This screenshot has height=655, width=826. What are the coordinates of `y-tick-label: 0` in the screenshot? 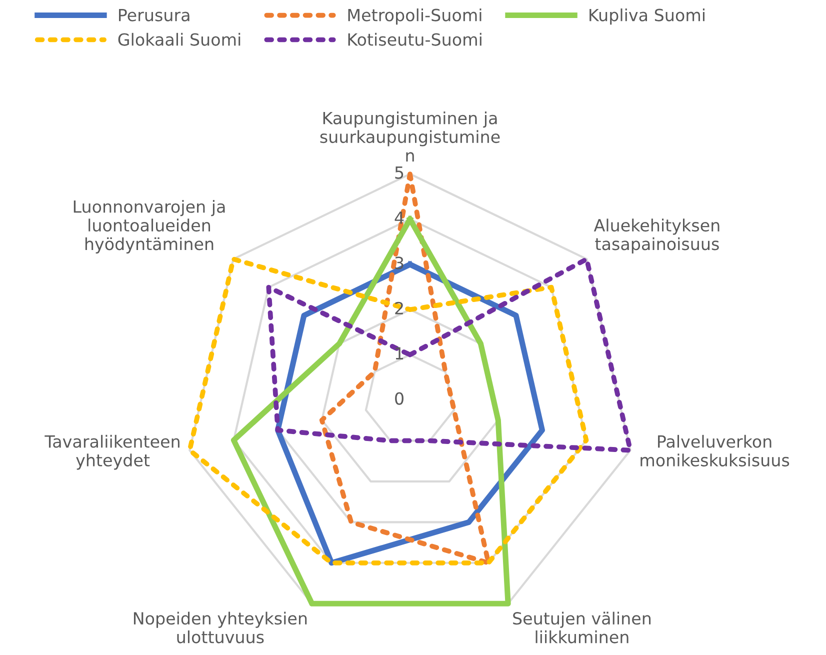 It's located at (399, 398).